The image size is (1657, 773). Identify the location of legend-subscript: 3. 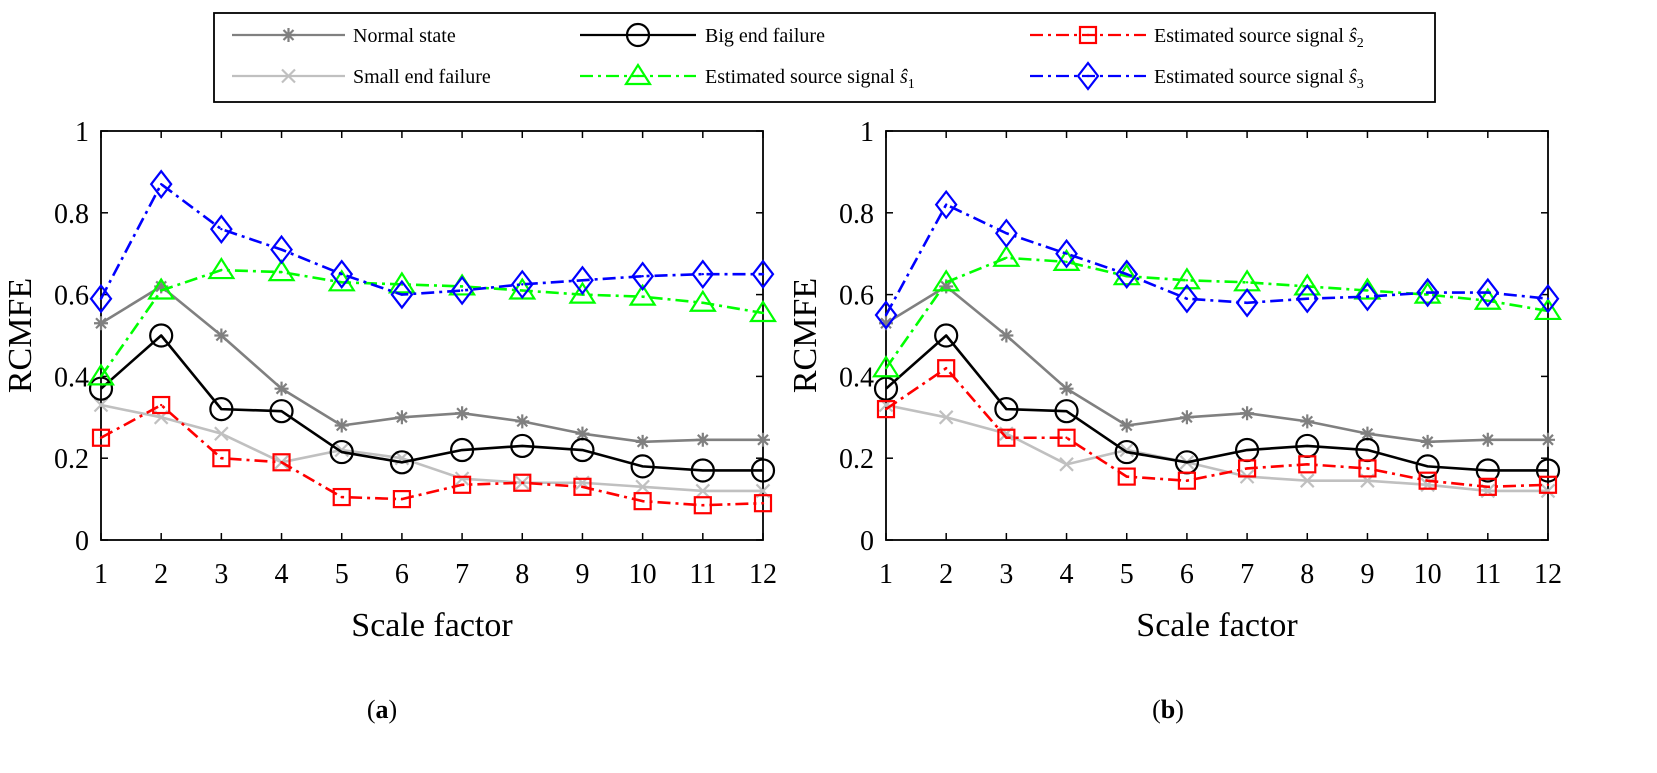
(1360, 84).